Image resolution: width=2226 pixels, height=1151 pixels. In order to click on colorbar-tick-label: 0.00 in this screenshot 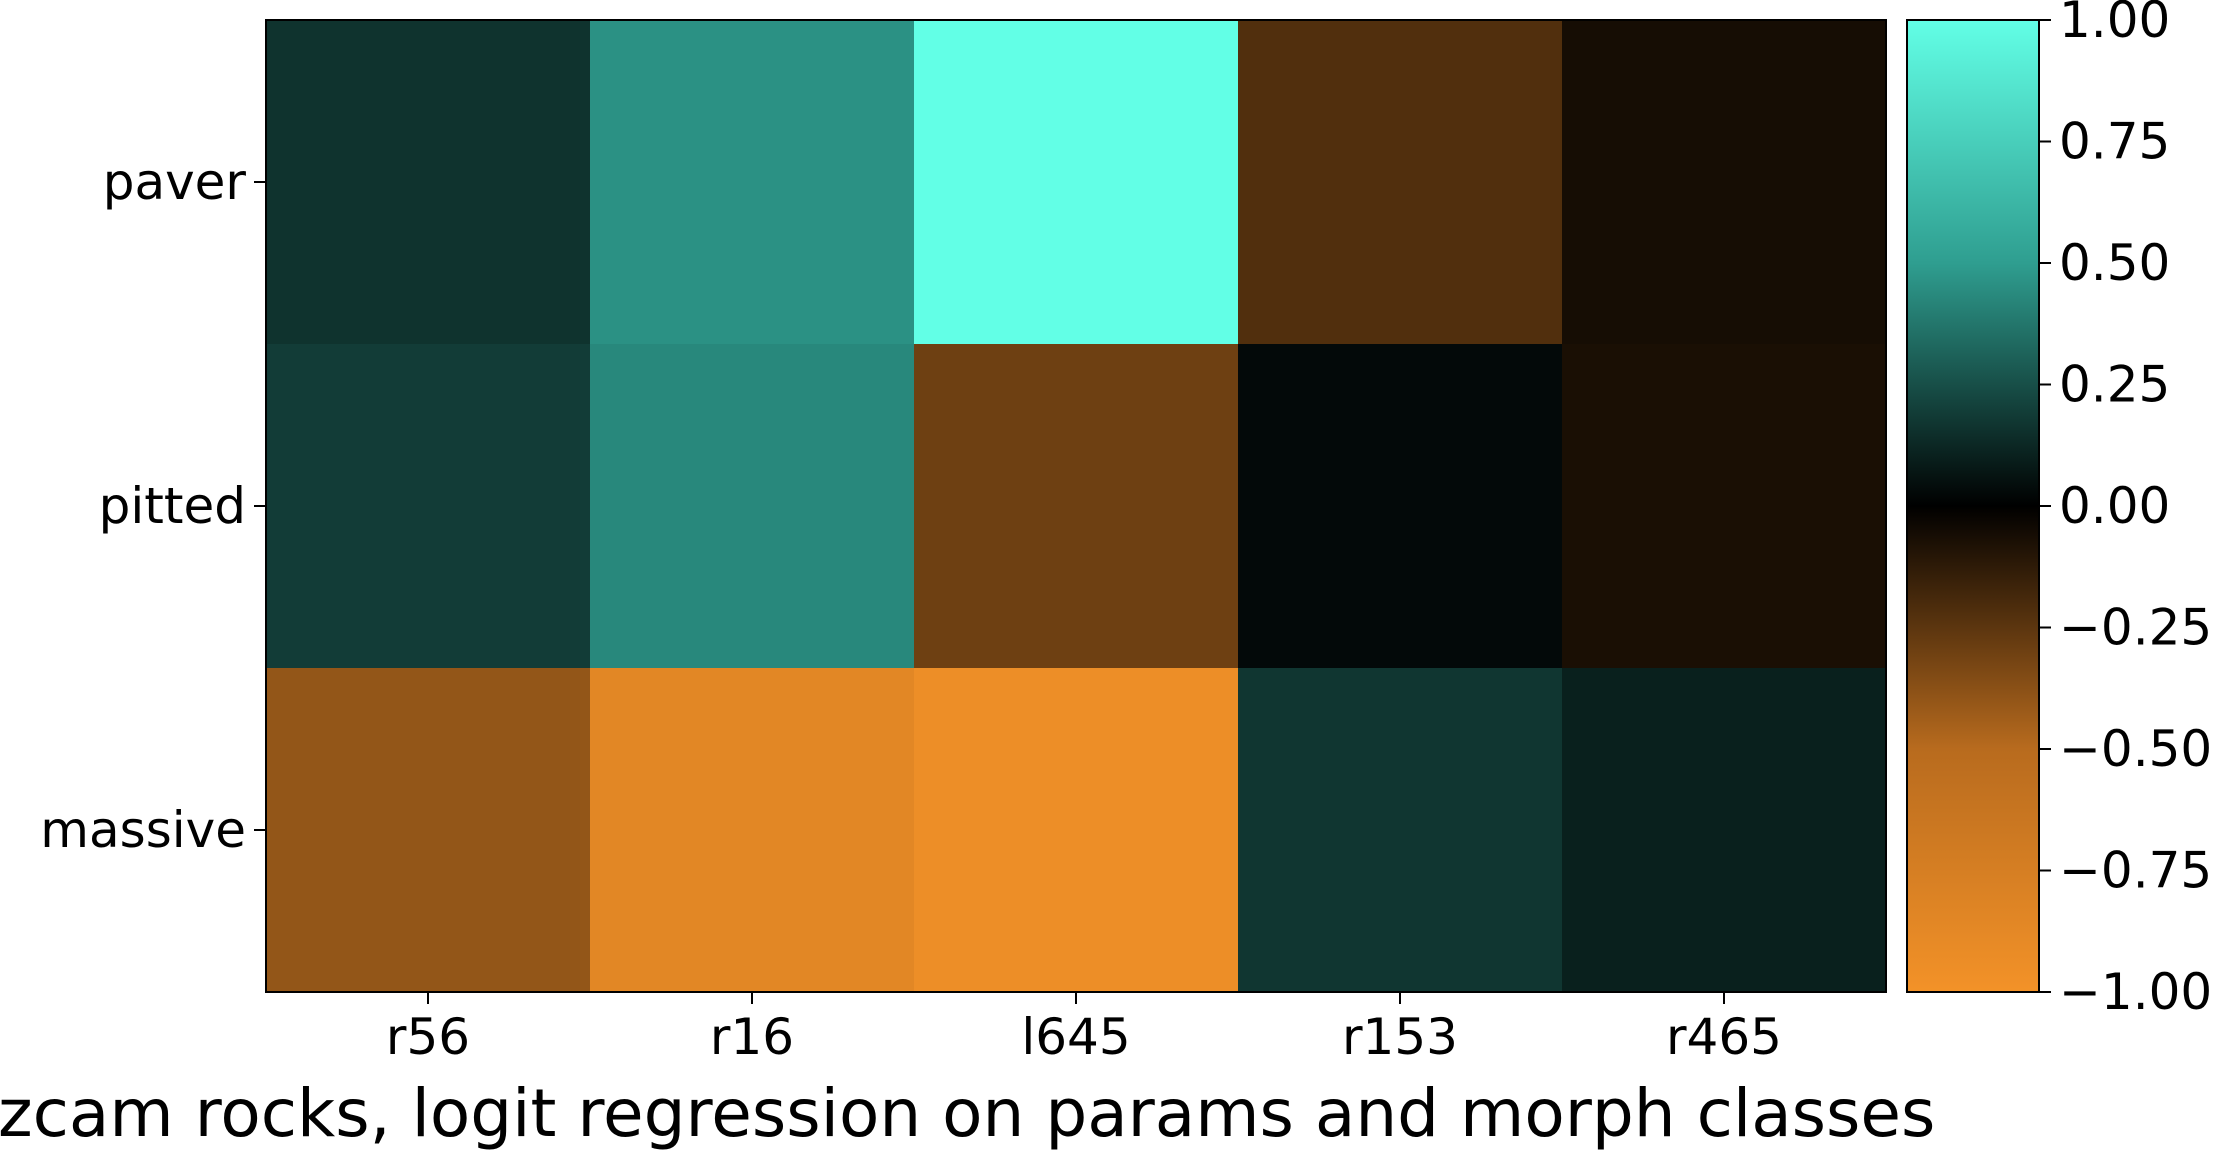, I will do `click(2114, 506)`.